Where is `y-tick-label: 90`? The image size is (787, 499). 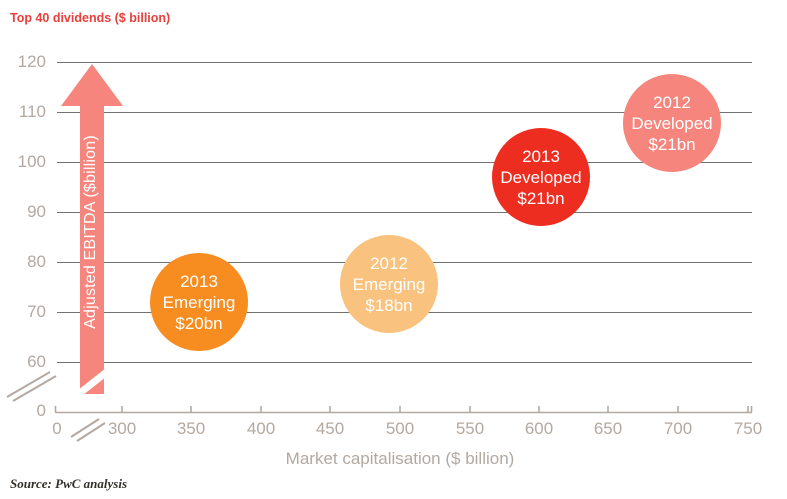
y-tick-label: 90 is located at coordinates (36, 211).